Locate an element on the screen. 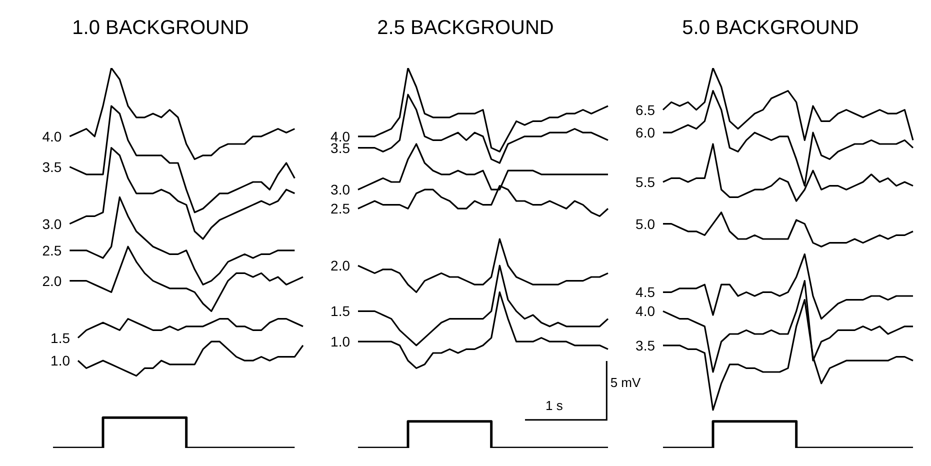 This screenshot has width=931, height=466. annotation: 1 s is located at coordinates (554, 405).